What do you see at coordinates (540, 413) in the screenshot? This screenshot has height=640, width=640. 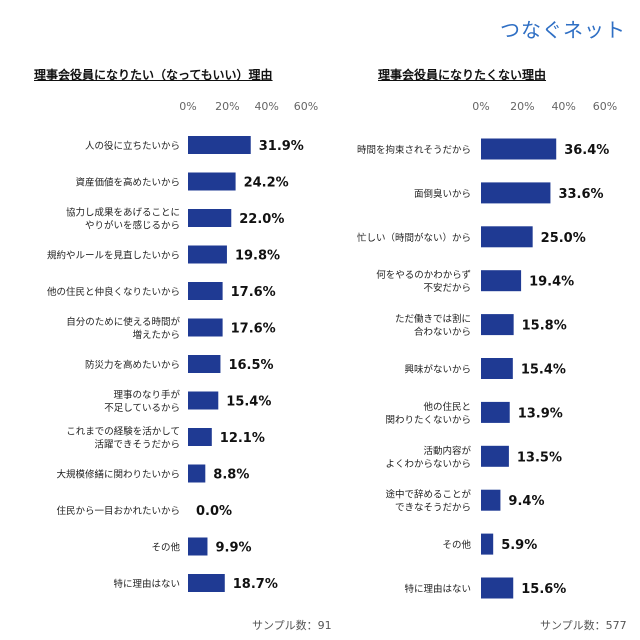 I see `right-value-label: 13.9%` at bounding box center [540, 413].